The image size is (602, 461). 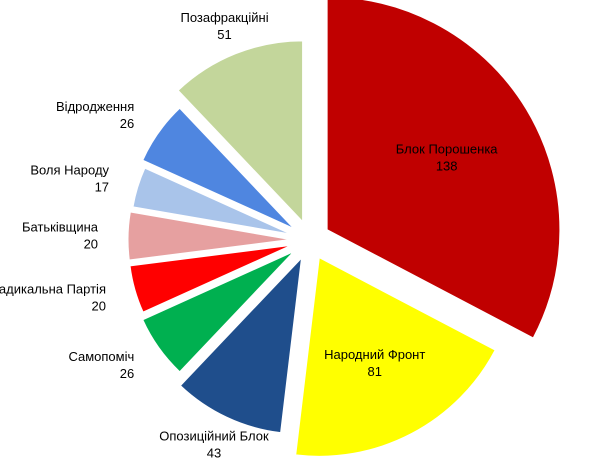 What do you see at coordinates (102, 186) in the screenshot?
I see `slice-value: 17` at bounding box center [102, 186].